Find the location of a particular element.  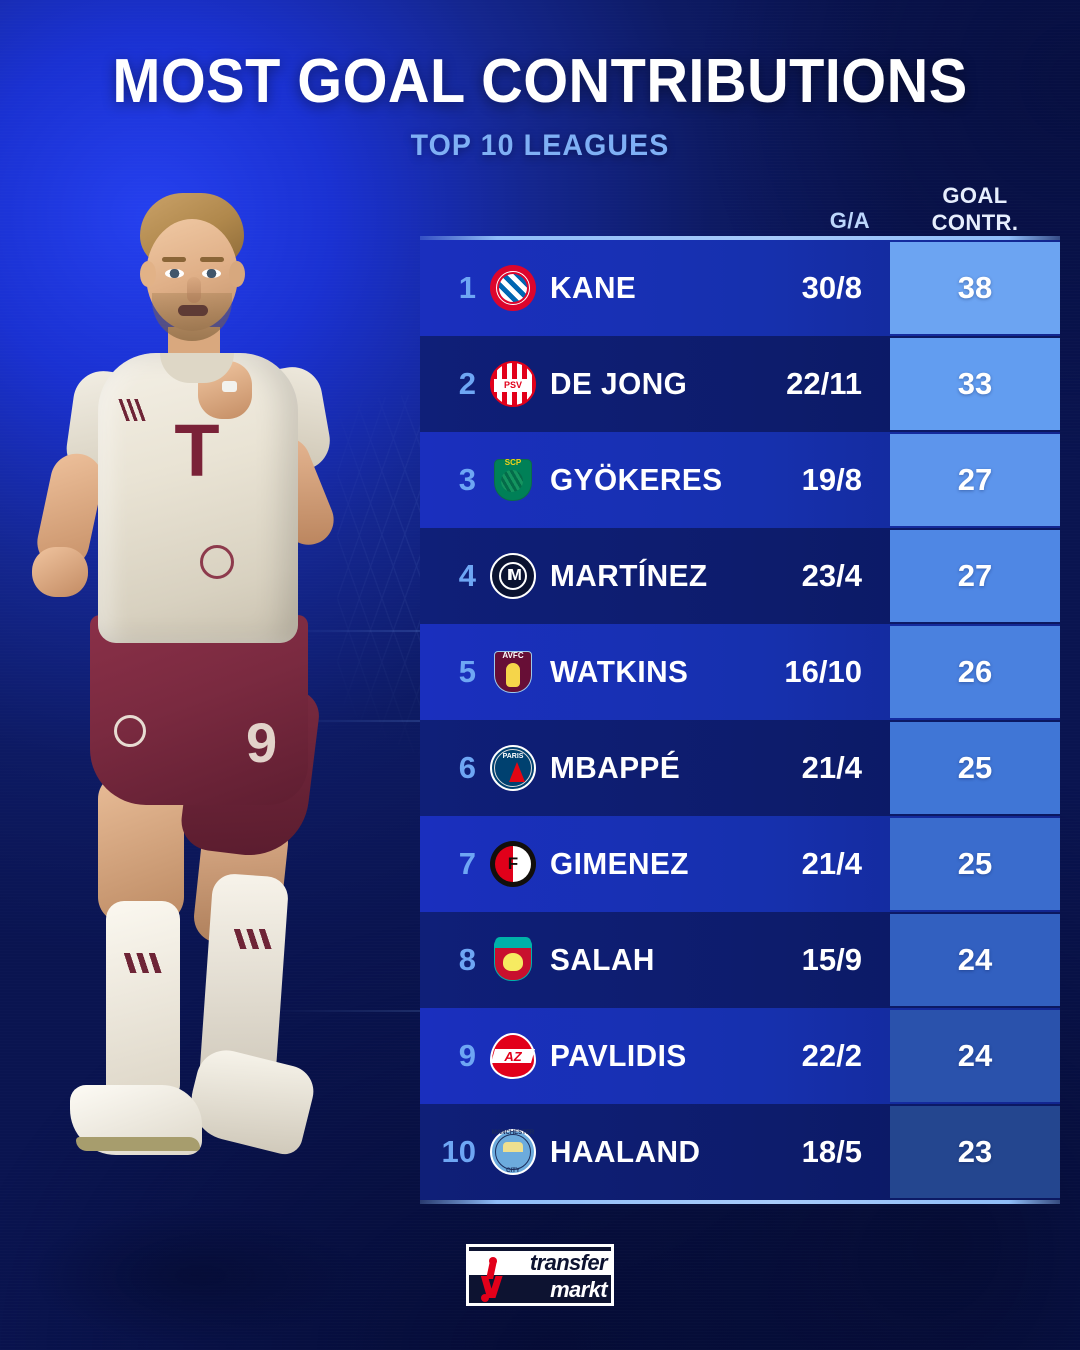

liverpool-crest-icon is located at coordinates (513, 960).